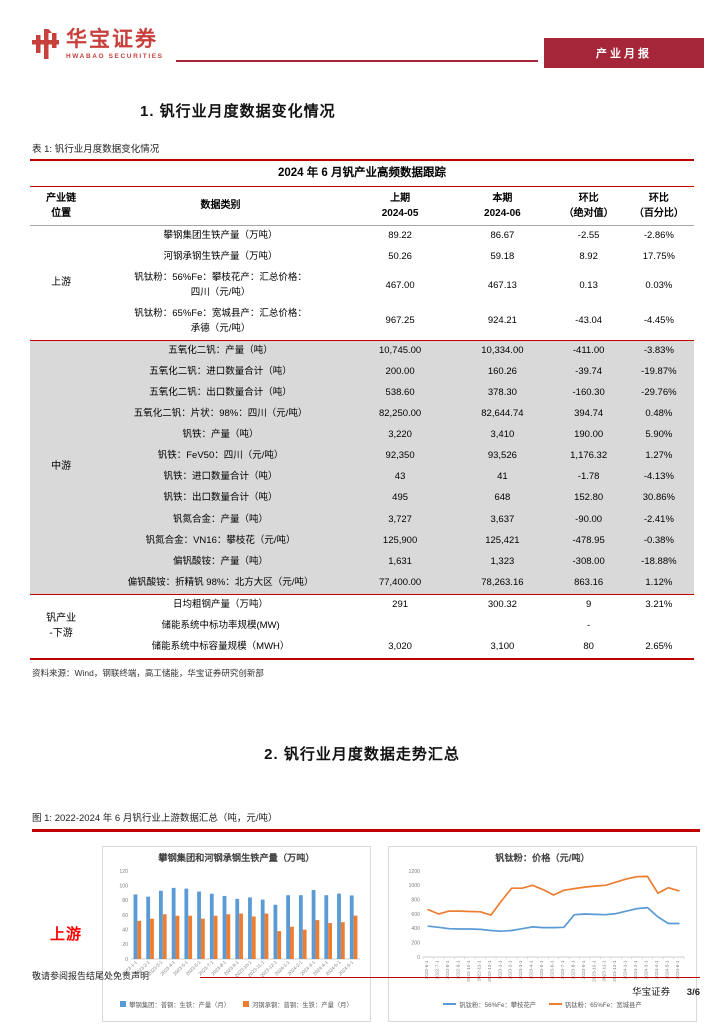 Image resolution: width=724 pixels, height=1024 pixels. What do you see at coordinates (502, 457) in the screenshot?
I see `curr-value: 93,526` at bounding box center [502, 457].